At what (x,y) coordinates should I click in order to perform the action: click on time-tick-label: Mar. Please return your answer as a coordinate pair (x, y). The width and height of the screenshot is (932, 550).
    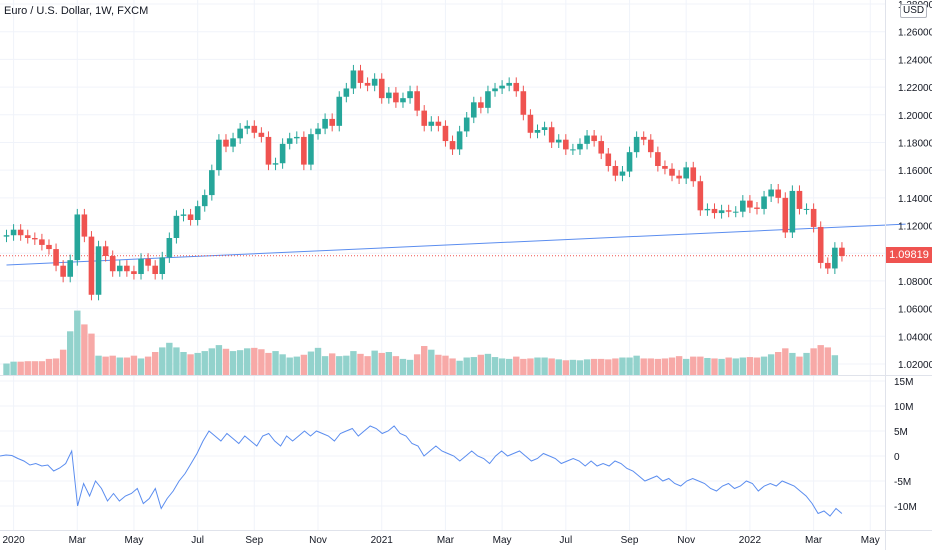
    Looking at the image, I should click on (446, 540).